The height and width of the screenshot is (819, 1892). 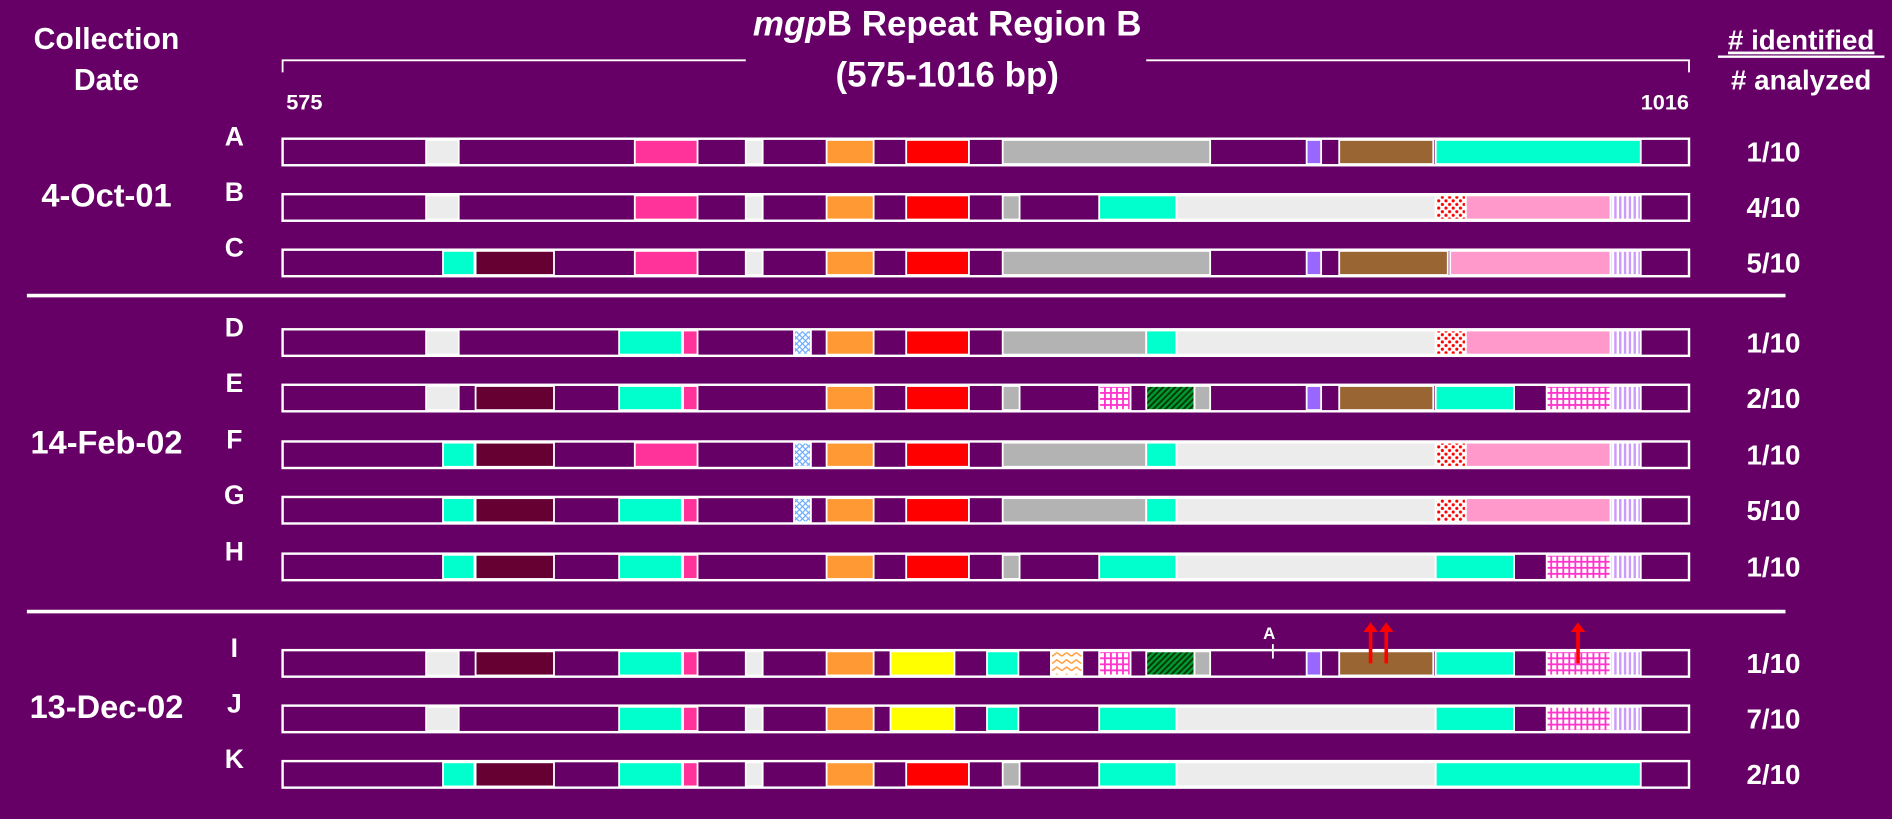 What do you see at coordinates (106, 195) in the screenshot?
I see `collection-date: 4-Oct-01` at bounding box center [106, 195].